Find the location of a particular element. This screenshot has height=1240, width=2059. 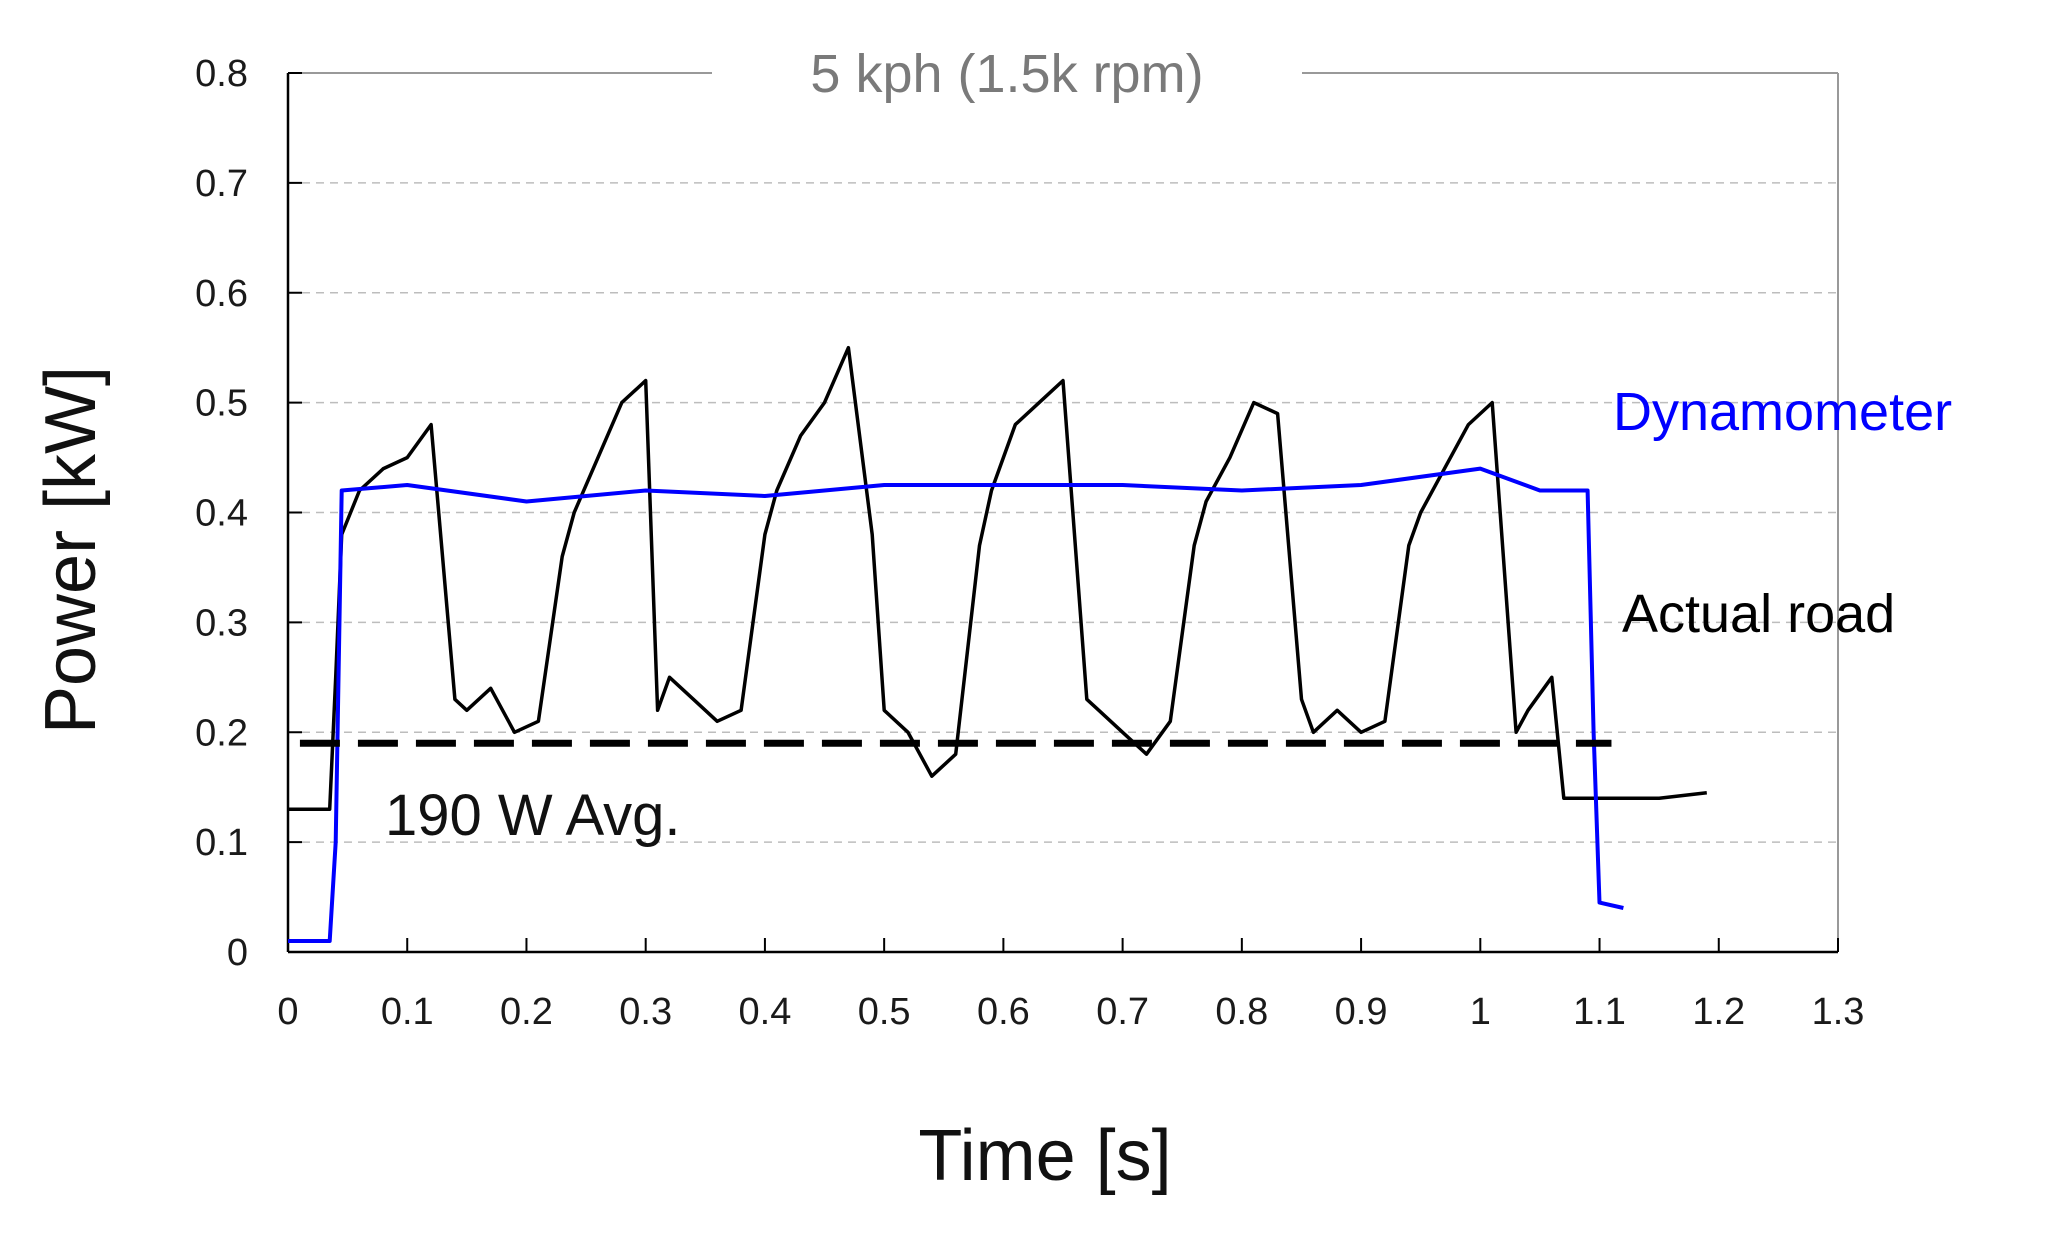

x-tick-label: 0.9 is located at coordinates (1361, 1012).